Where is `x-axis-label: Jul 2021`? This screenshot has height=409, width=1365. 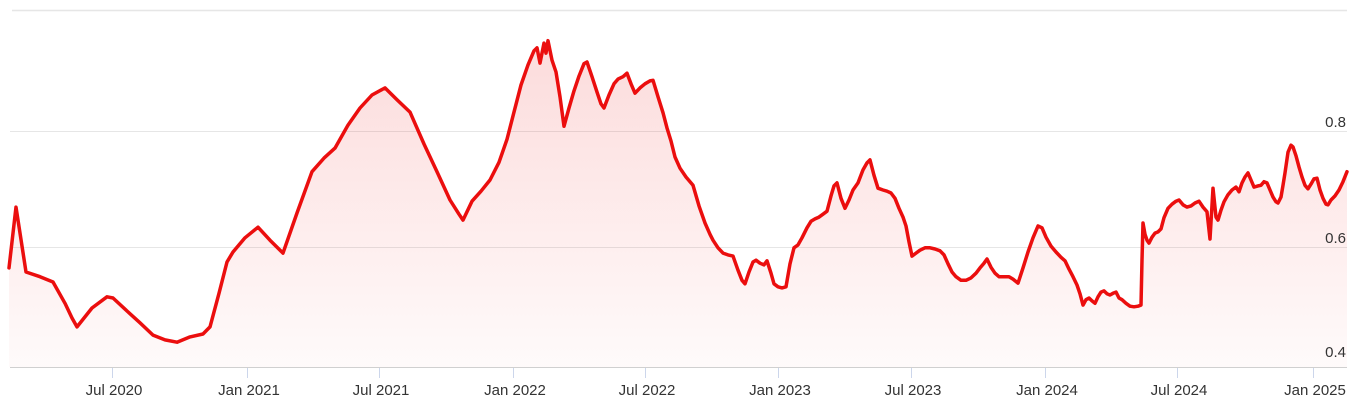
x-axis-label: Jul 2021 is located at coordinates (381, 390).